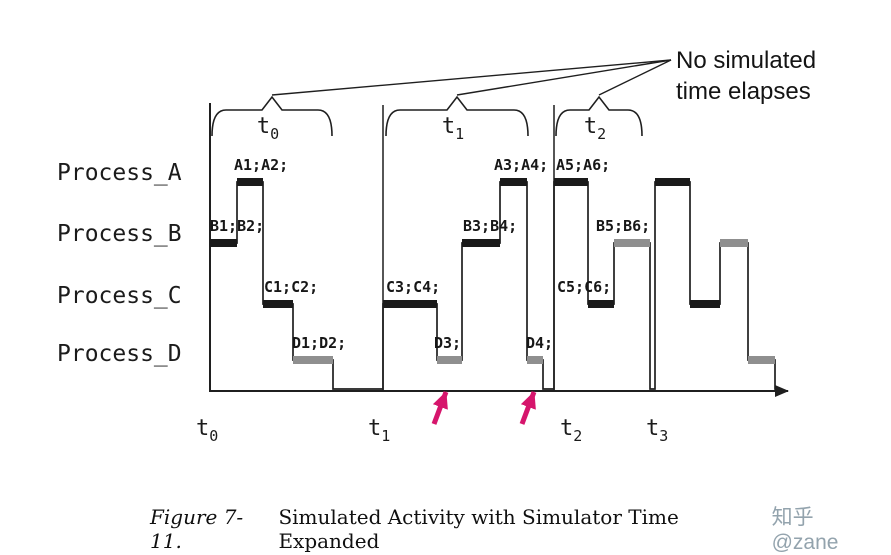 The image size is (891, 555). What do you see at coordinates (513, 182) in the screenshot?
I see `activity-bar-A-A3A4` at bounding box center [513, 182].